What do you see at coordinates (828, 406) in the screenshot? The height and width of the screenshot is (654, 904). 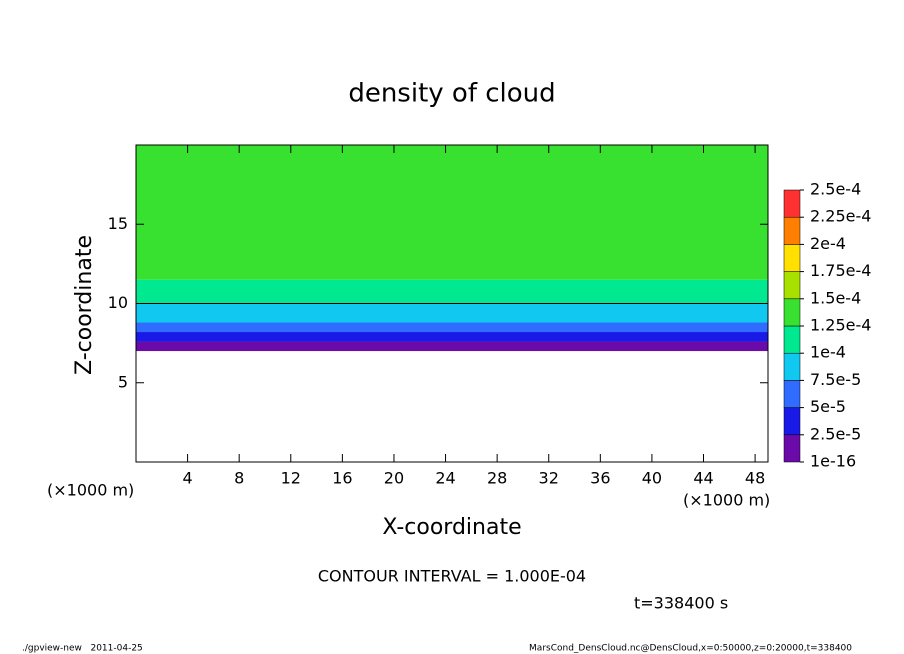 I see `colorbar-label: 5e-5` at bounding box center [828, 406].